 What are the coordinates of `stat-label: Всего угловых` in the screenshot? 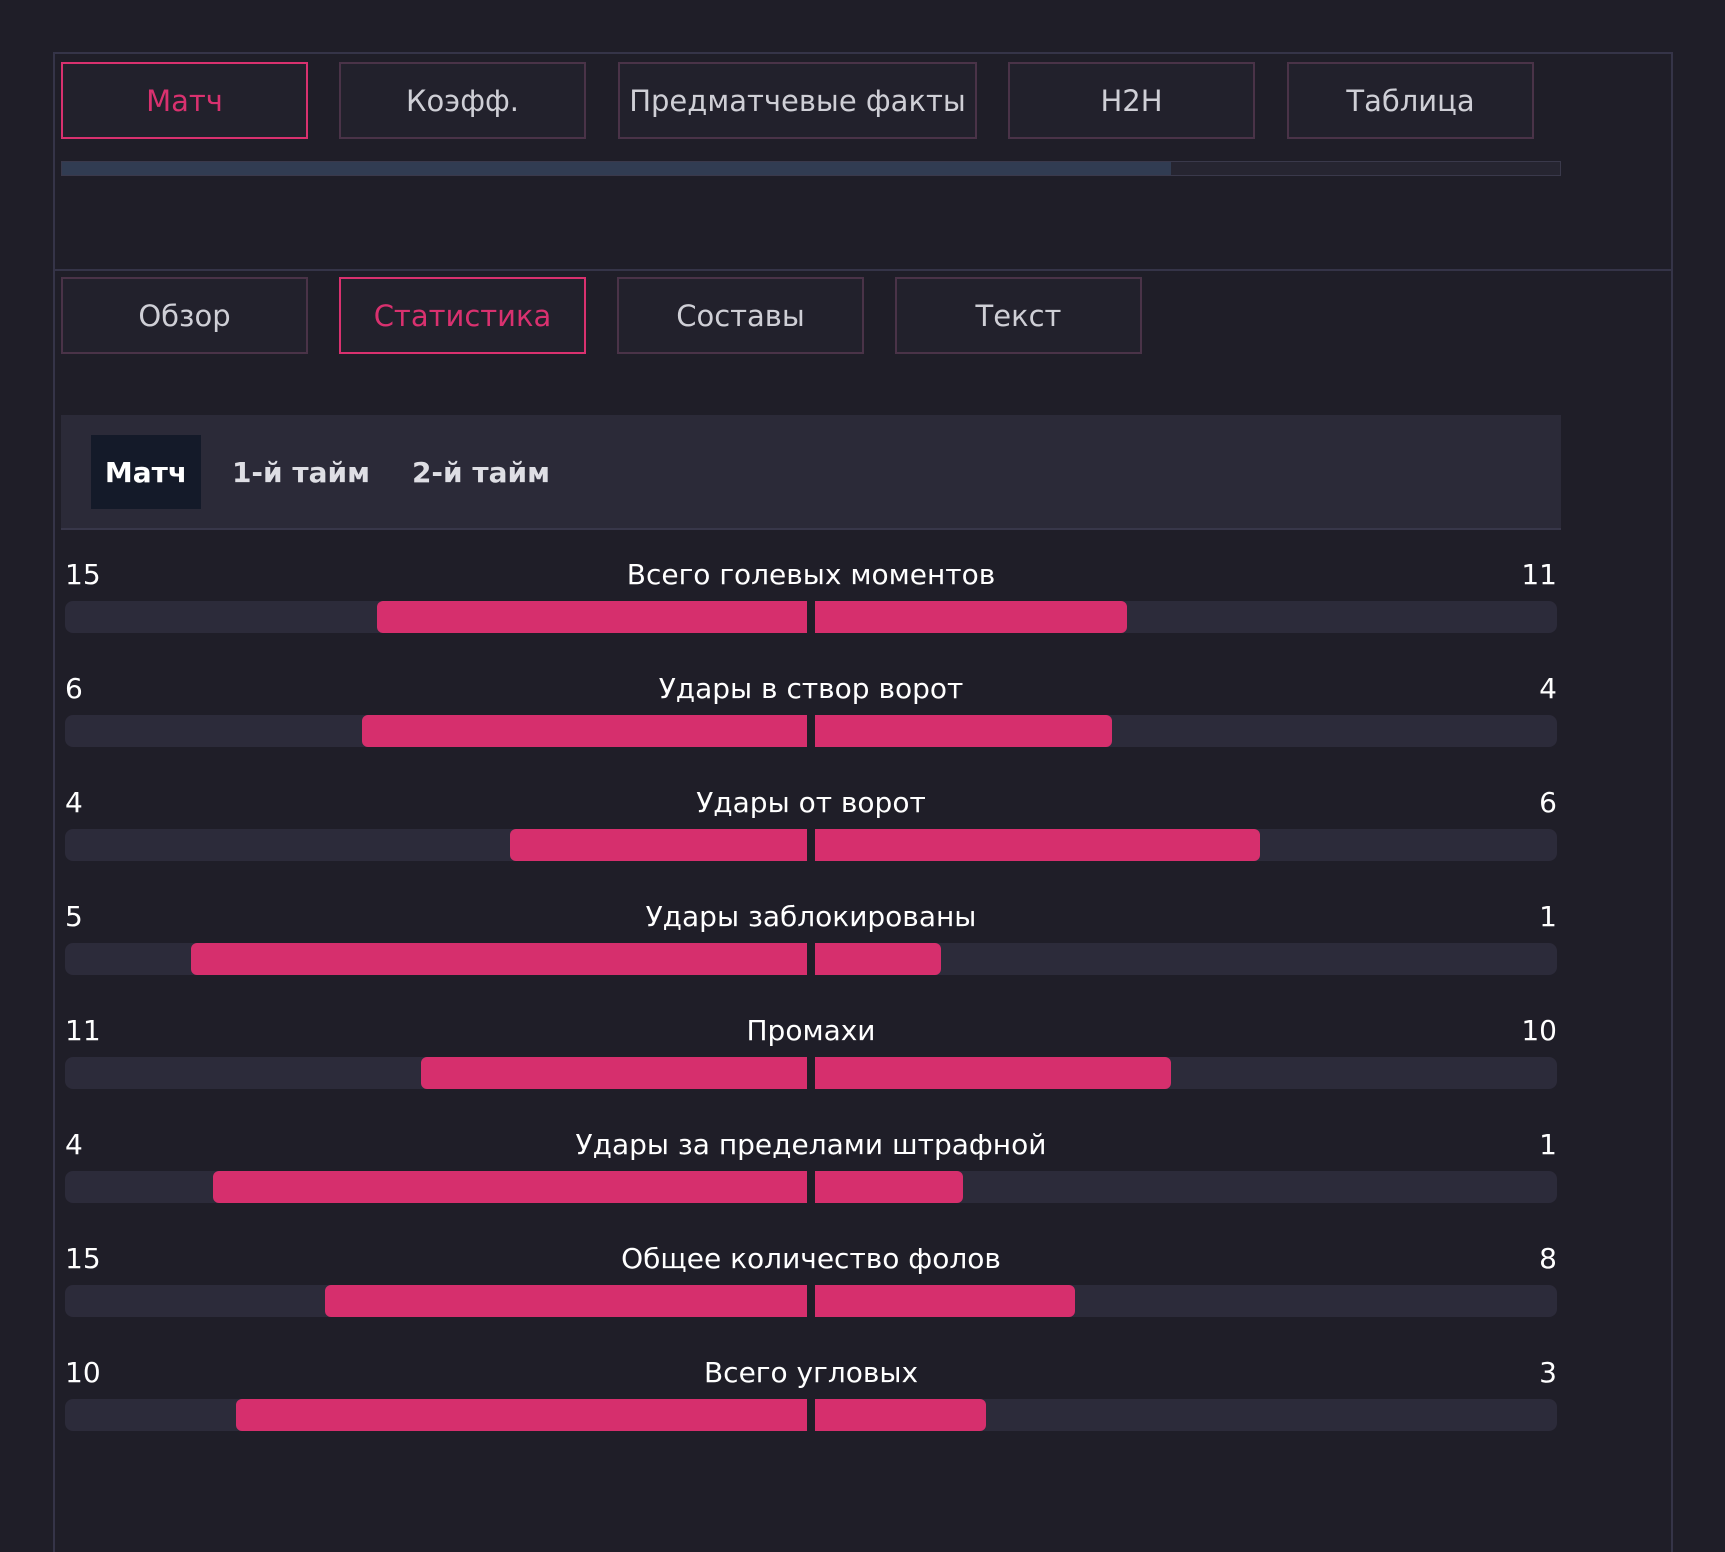 It's located at (811, 1372).